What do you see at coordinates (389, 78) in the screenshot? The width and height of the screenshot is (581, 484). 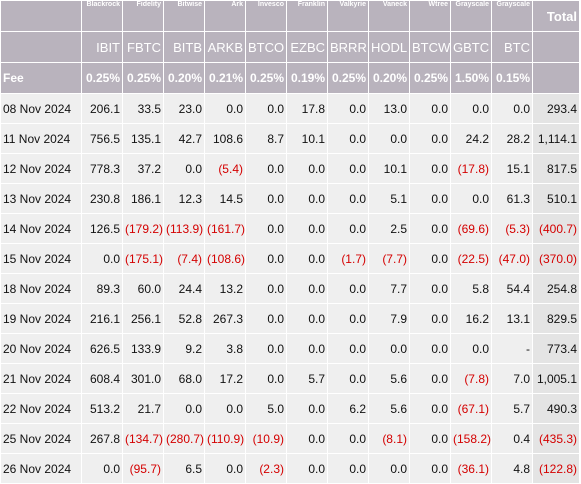 I see `fee-value: 0.20%` at bounding box center [389, 78].